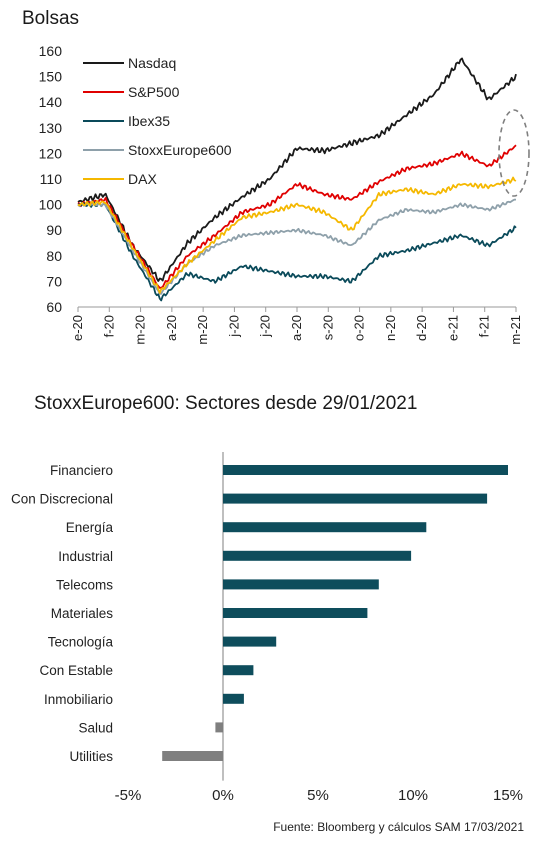 The height and width of the screenshot is (848, 546). Describe the element at coordinates (77, 328) in the screenshot. I see `x-tick-label: e-20` at that location.